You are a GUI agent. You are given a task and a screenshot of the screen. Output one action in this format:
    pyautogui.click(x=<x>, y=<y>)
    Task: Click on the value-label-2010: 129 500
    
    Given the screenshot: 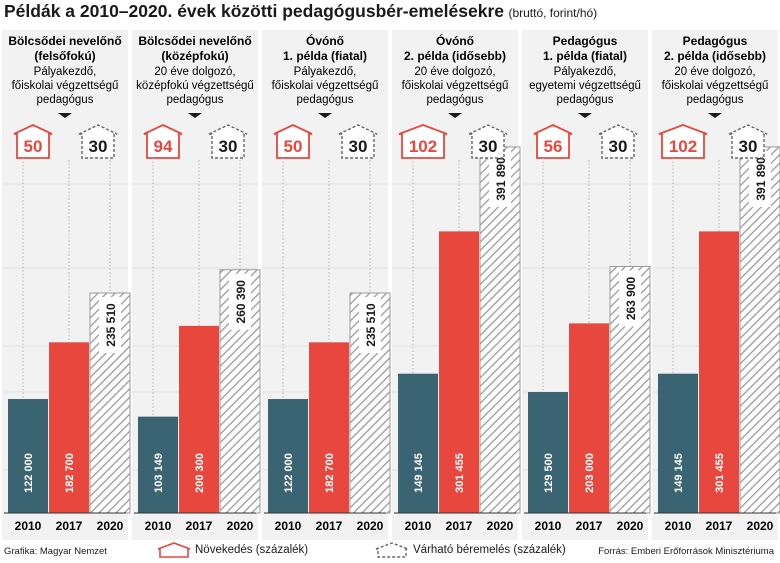 What is the action you would take?
    pyautogui.click(x=549, y=473)
    